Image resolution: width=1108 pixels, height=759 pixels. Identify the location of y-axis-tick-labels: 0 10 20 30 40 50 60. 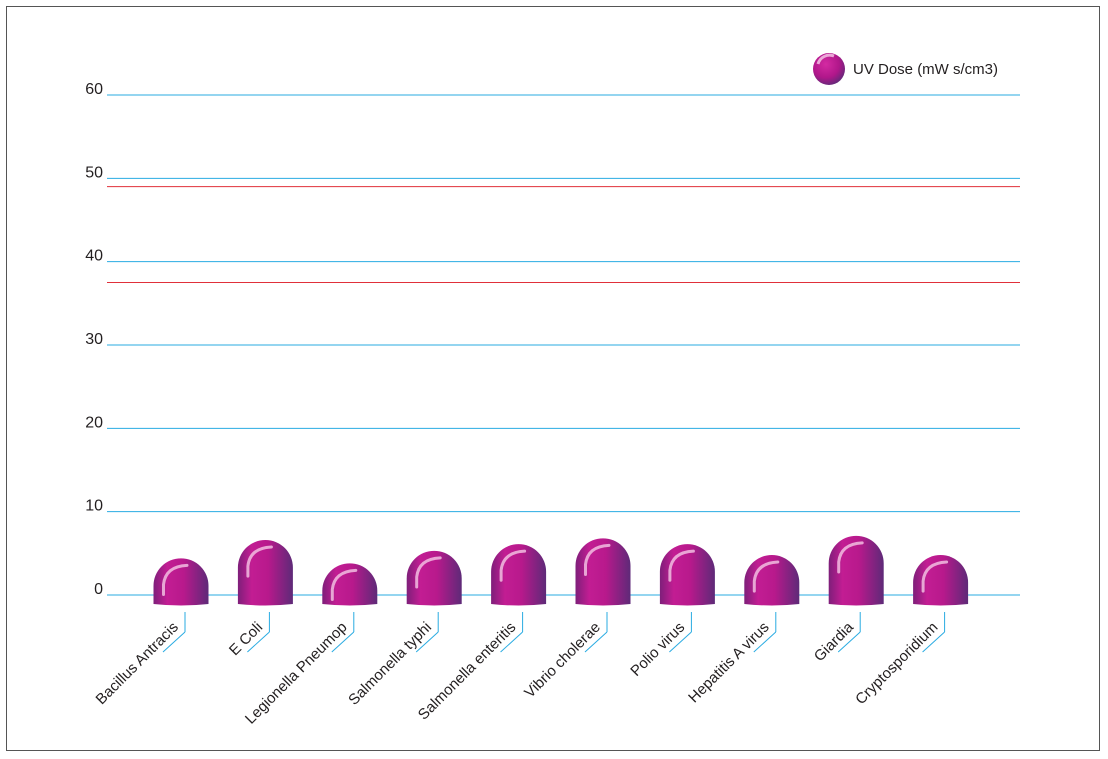
(94, 339).